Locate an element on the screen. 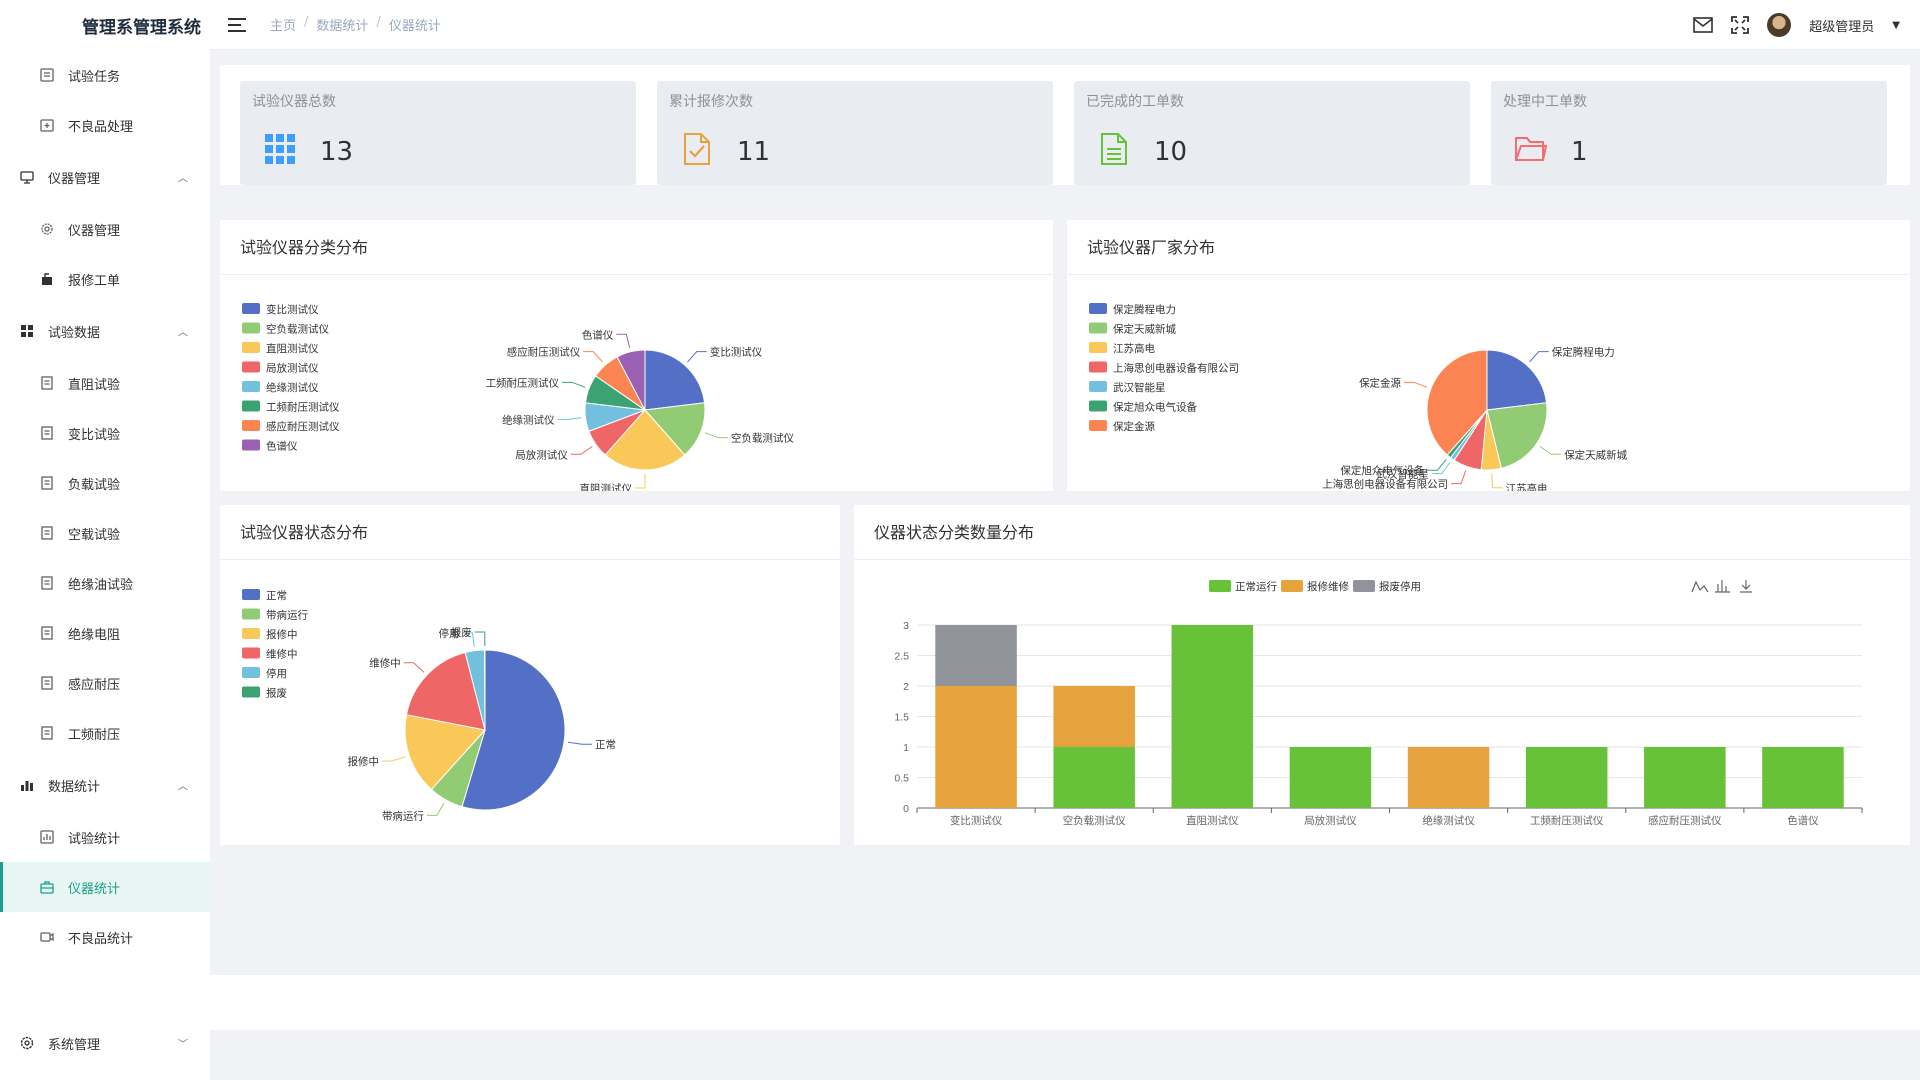 The height and width of the screenshot is (1080, 1920). sidebar-item-16: 仪器统计 is located at coordinates (105, 887).